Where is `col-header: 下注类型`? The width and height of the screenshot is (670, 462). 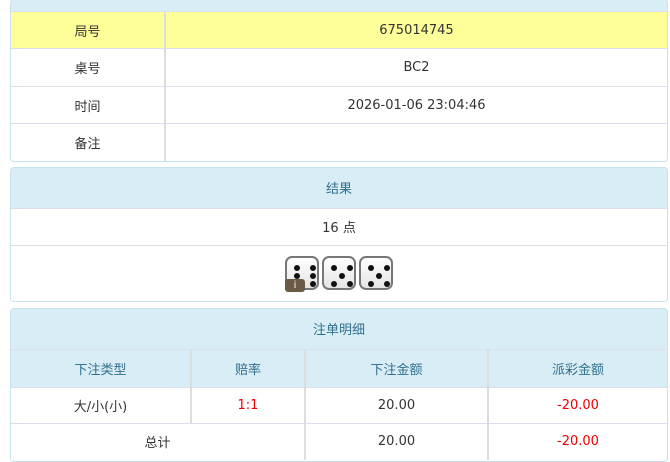
col-header: 下注类型 is located at coordinates (101, 367).